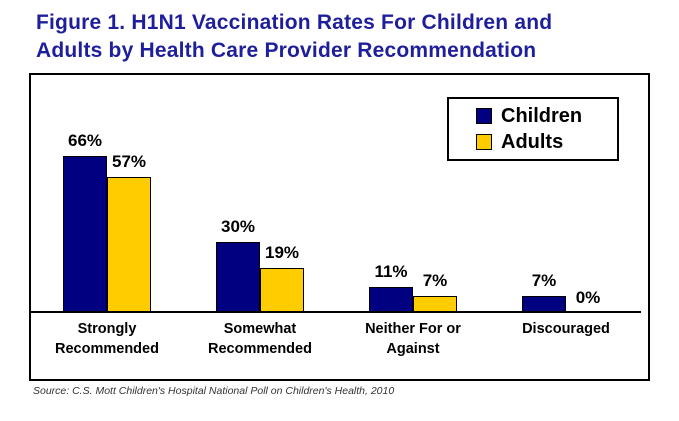 The image size is (679, 421). What do you see at coordinates (336, 312) in the screenshot?
I see `x-axis-line` at bounding box center [336, 312].